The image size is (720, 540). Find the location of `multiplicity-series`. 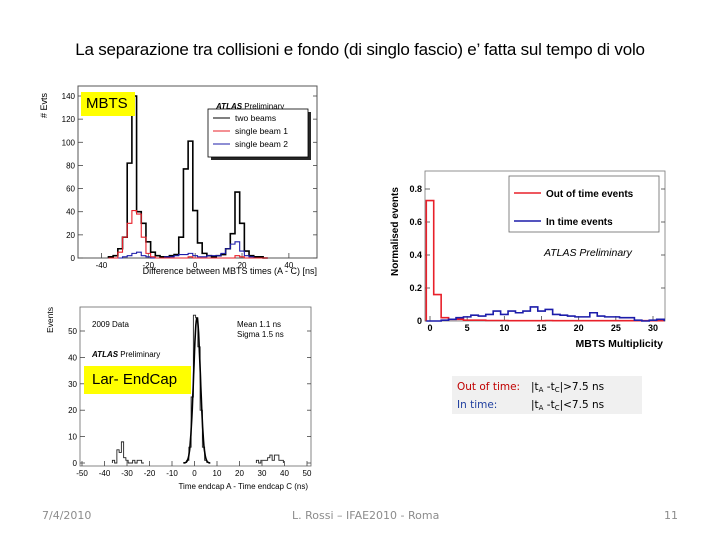

multiplicity-series is located at coordinates (545, 260).